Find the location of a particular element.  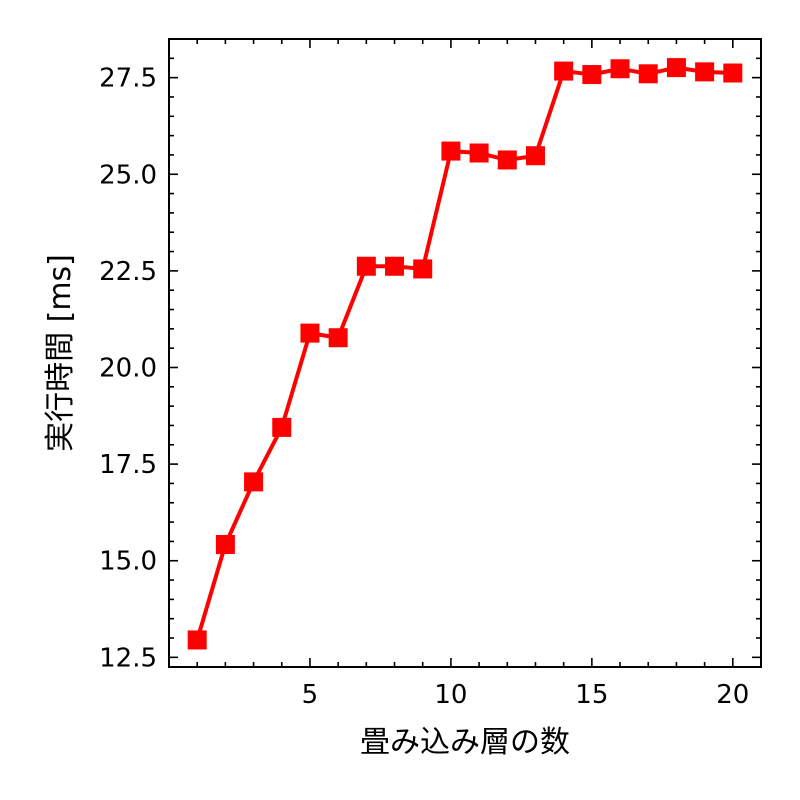

x-tick-label: 10 is located at coordinates (450, 695).